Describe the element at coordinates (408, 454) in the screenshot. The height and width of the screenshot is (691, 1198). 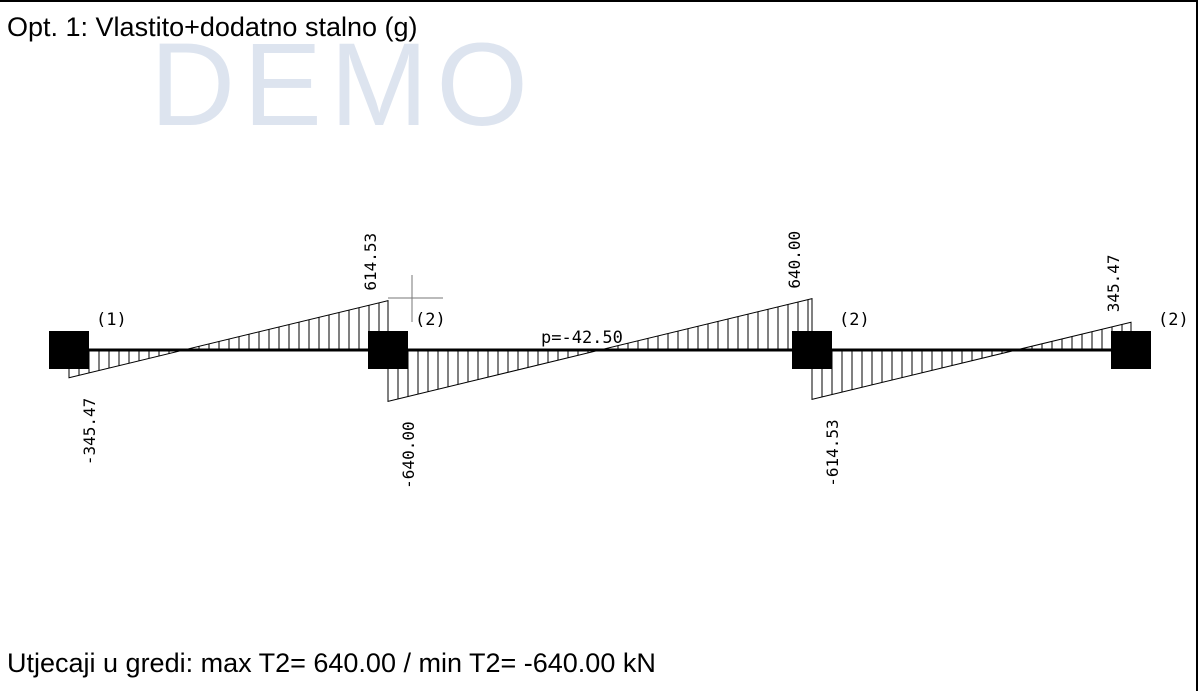
I see `shear-value-label: -640.00` at that location.